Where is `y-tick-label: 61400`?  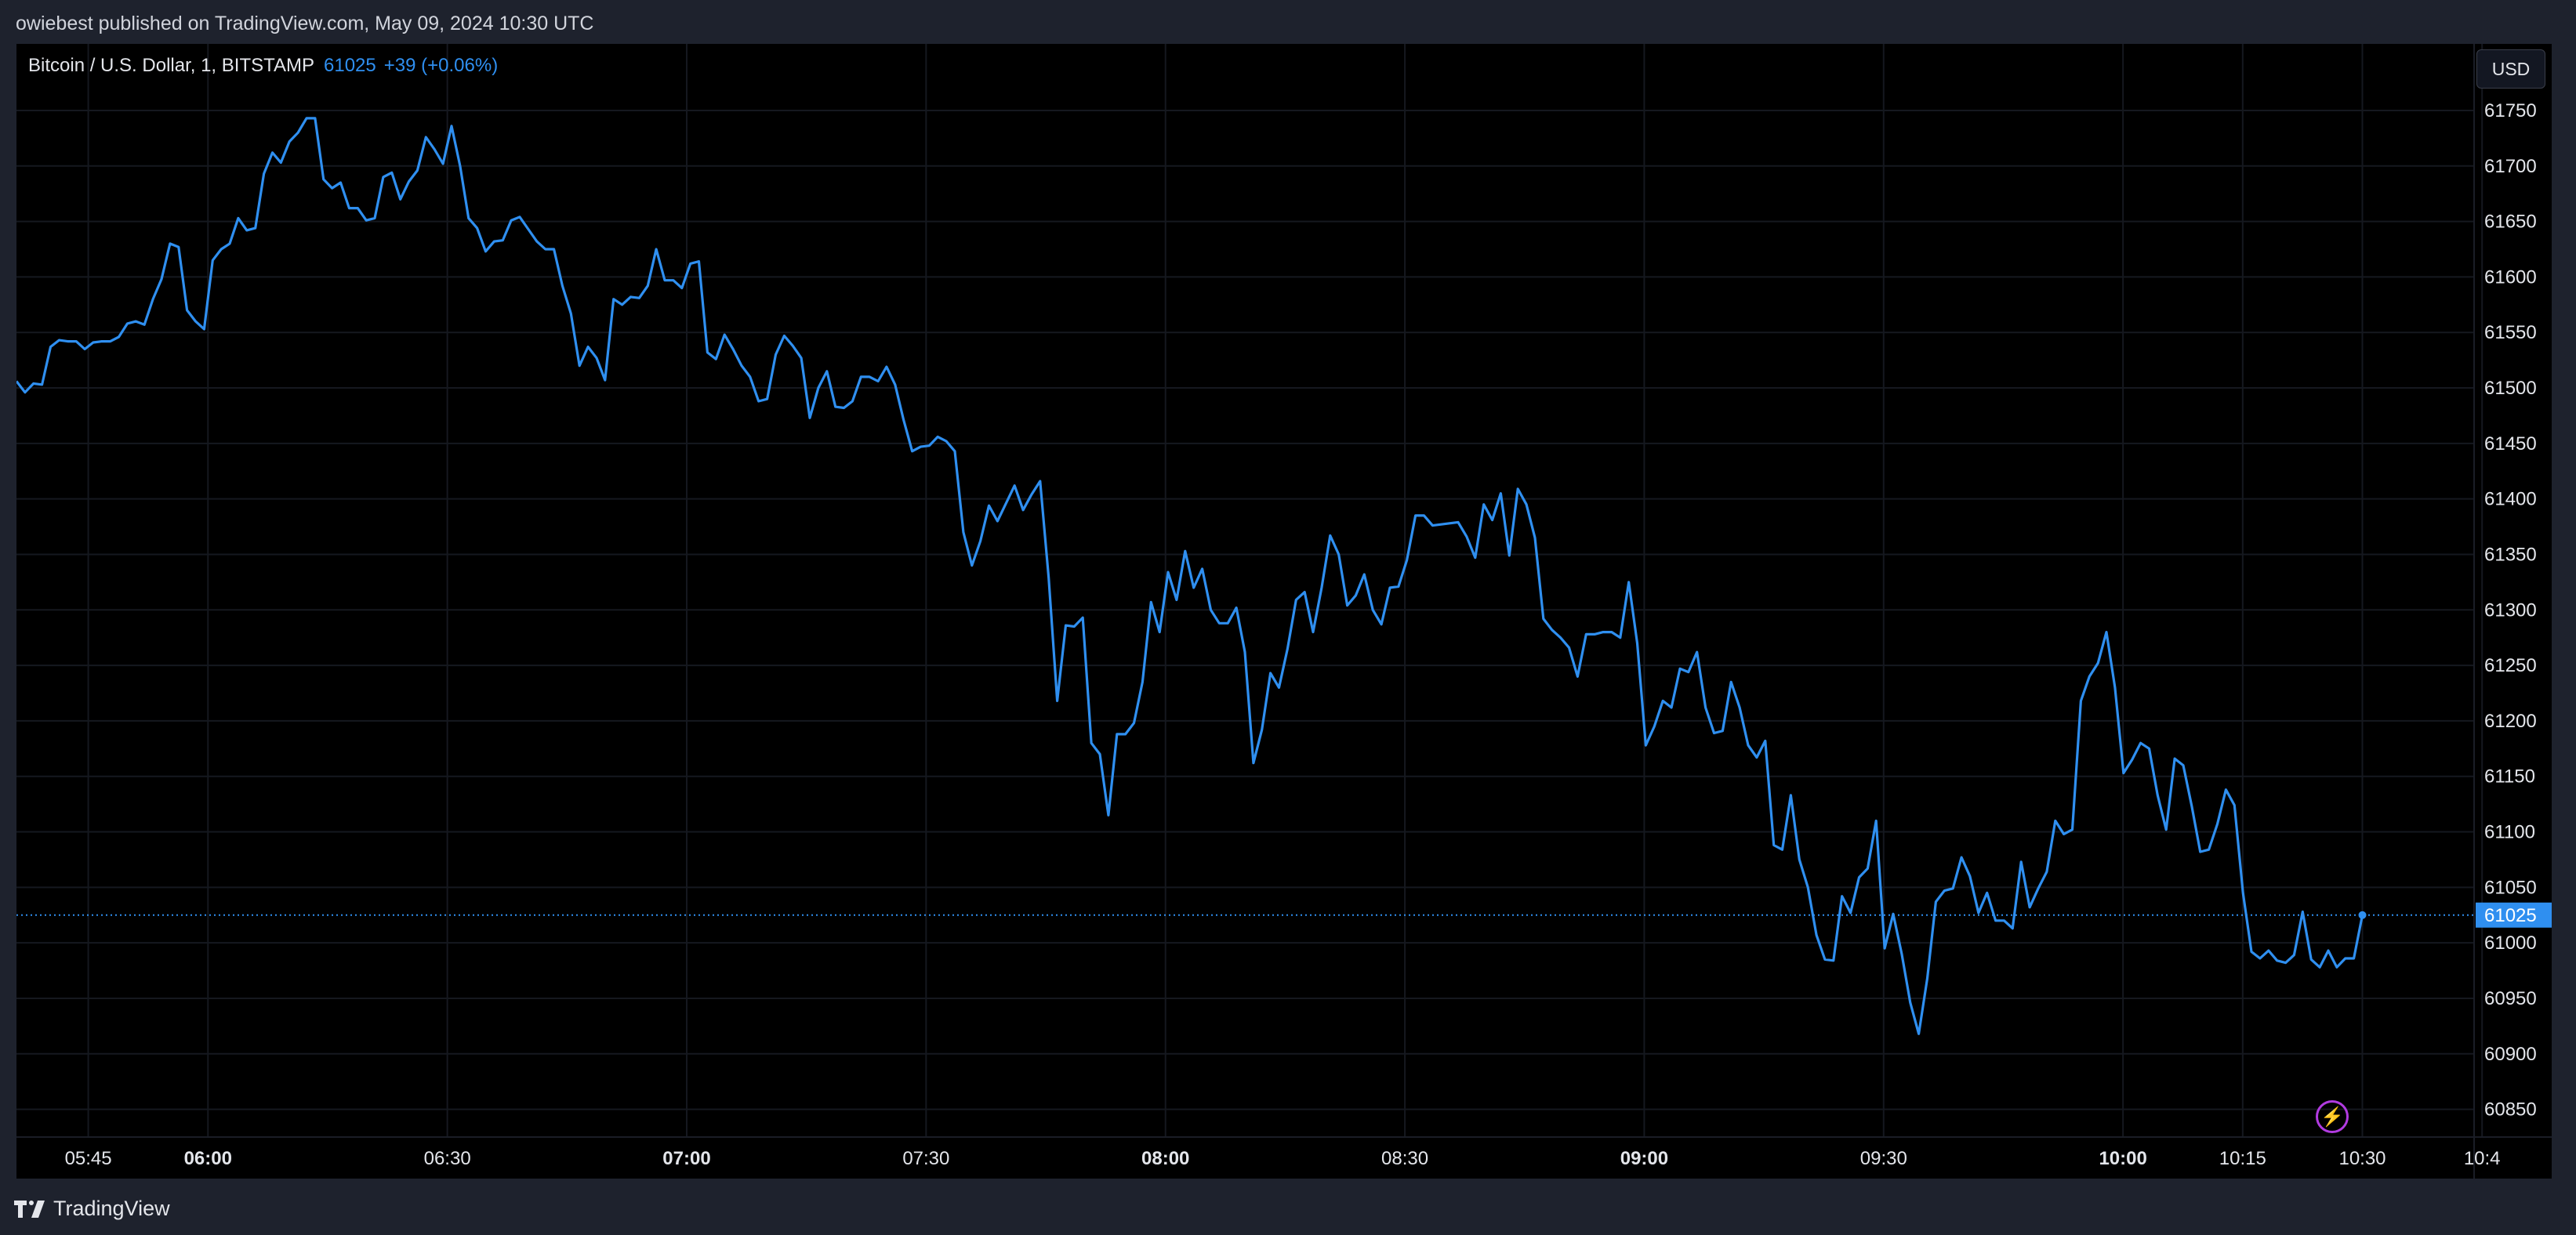 y-tick-label: 61400 is located at coordinates (2511, 499).